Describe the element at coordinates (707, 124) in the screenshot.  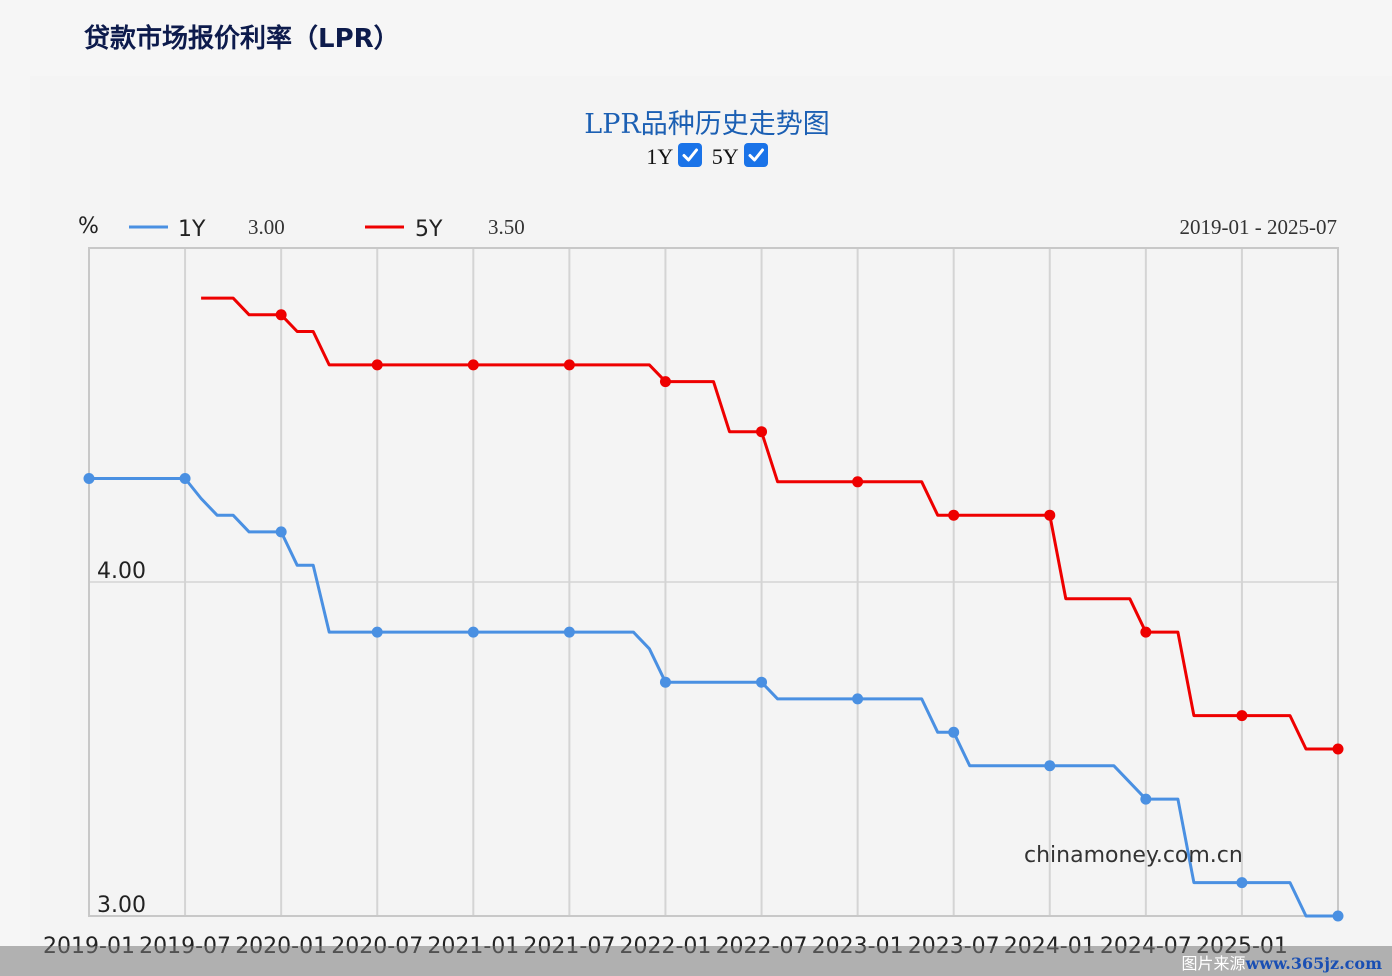
I see `chart-title: LPR品种历史走势图` at that location.